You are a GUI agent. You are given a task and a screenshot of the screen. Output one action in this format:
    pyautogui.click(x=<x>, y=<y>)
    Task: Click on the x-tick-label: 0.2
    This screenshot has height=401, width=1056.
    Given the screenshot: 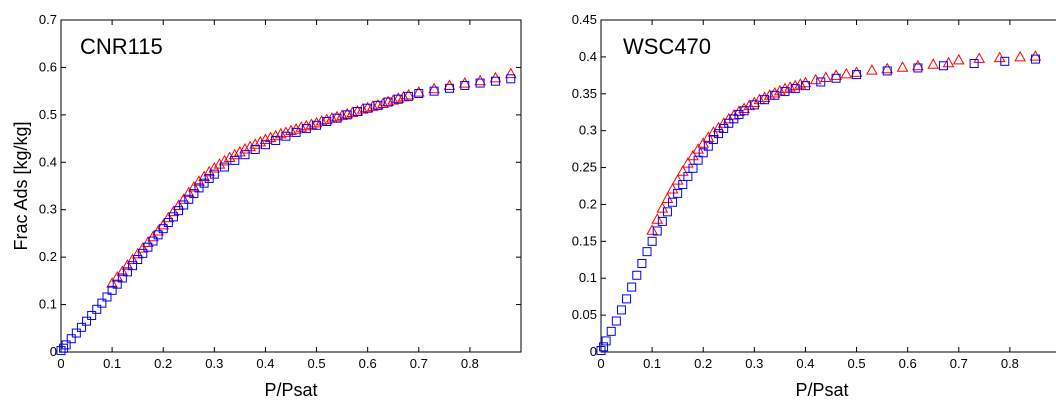 What is the action you would take?
    pyautogui.click(x=163, y=363)
    